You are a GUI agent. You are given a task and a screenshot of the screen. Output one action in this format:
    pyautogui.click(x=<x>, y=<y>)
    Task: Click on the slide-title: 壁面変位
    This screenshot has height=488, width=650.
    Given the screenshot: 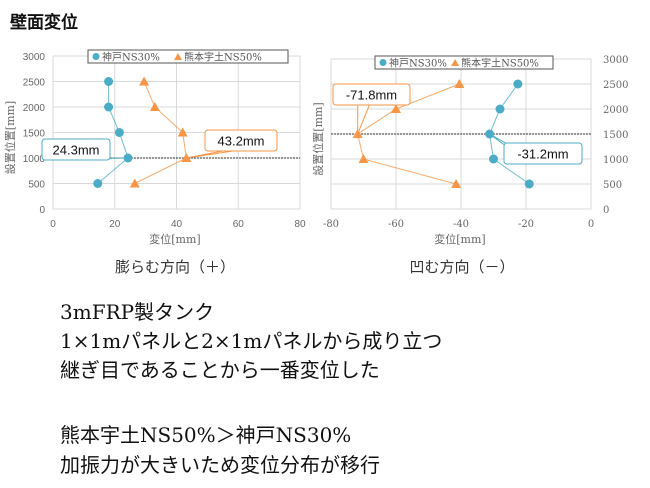 What is the action you would take?
    pyautogui.click(x=44, y=23)
    